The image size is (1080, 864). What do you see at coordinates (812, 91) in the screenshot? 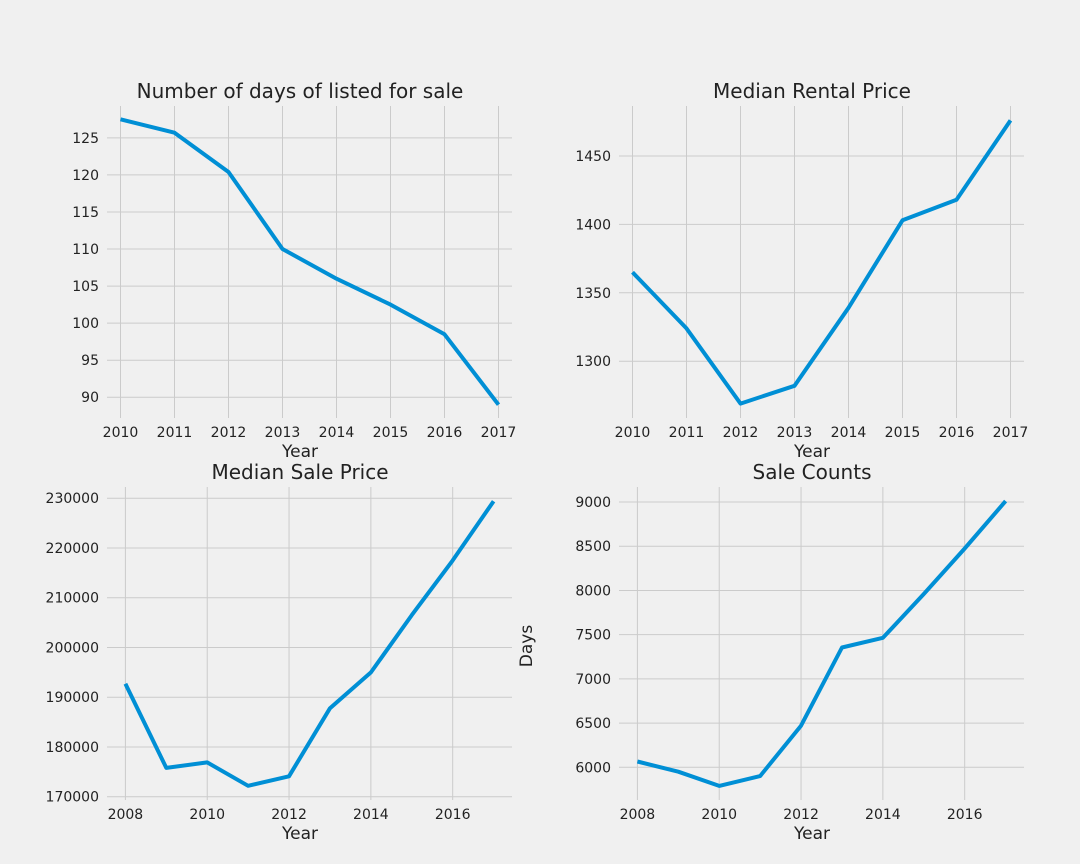
I see `chart-title: Median Rental Price` at bounding box center [812, 91].